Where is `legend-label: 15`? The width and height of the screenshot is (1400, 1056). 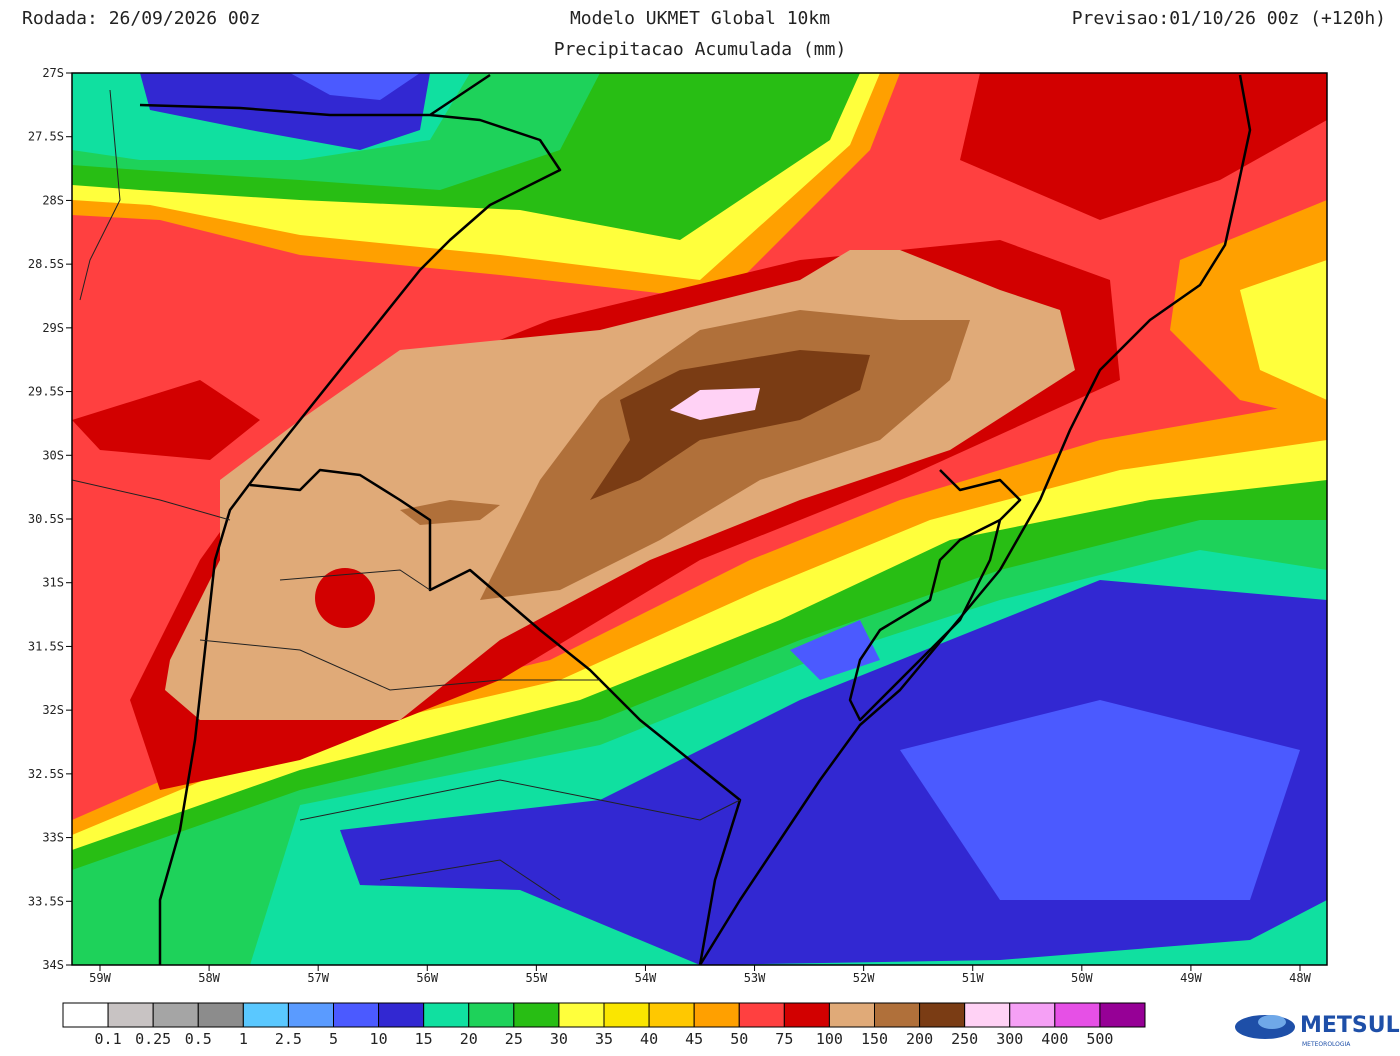 legend-label: 15 is located at coordinates (424, 1039).